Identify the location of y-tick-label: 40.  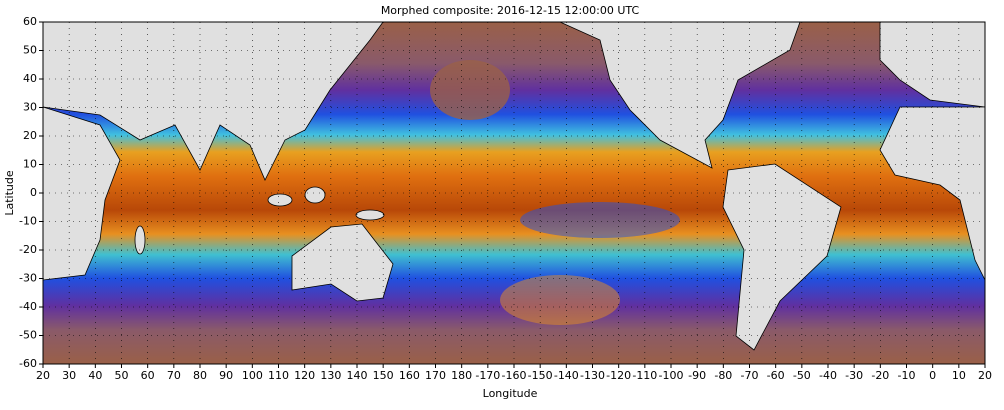
(30, 78).